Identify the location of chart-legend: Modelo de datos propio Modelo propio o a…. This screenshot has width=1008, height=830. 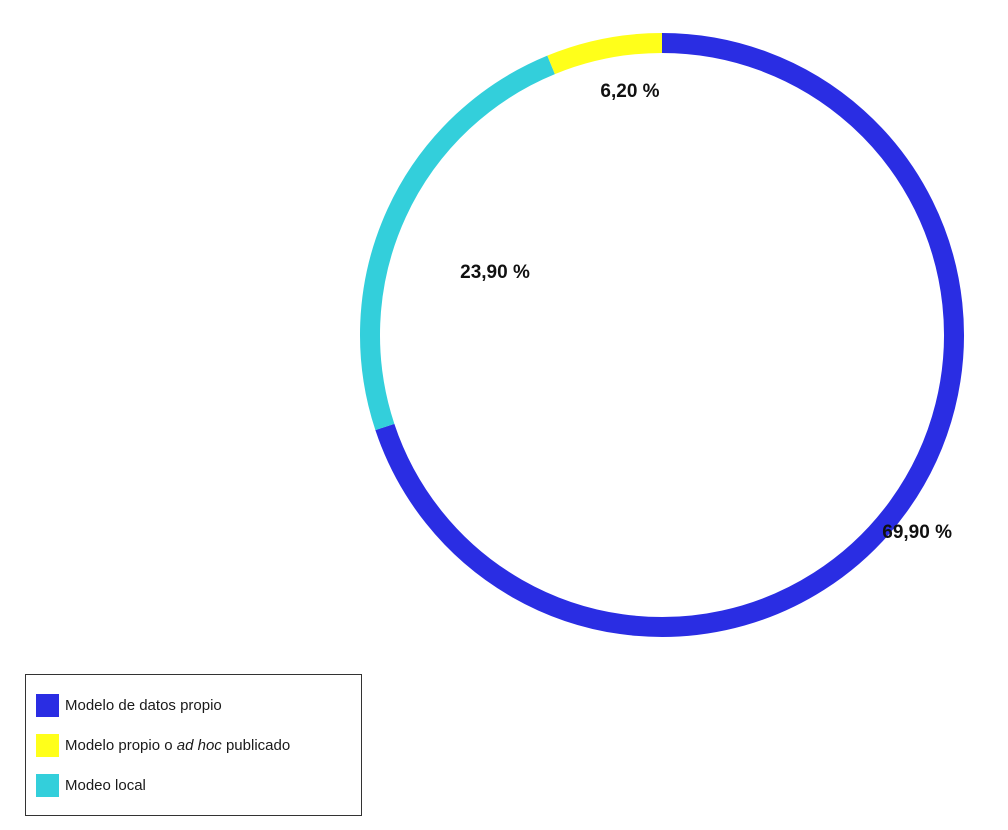
(193, 745).